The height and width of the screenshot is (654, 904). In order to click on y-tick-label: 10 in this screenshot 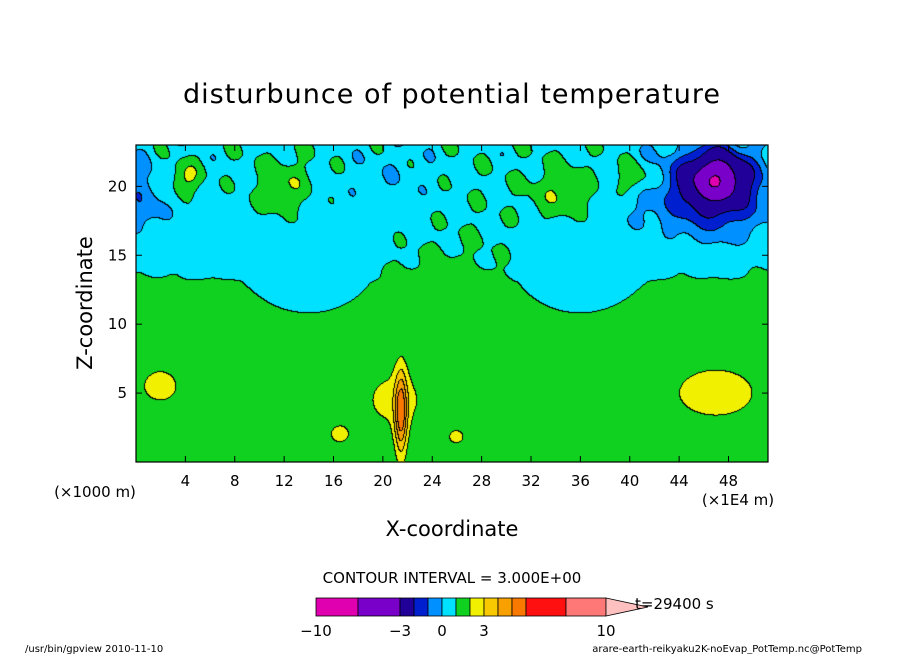, I will do `click(117, 324)`.